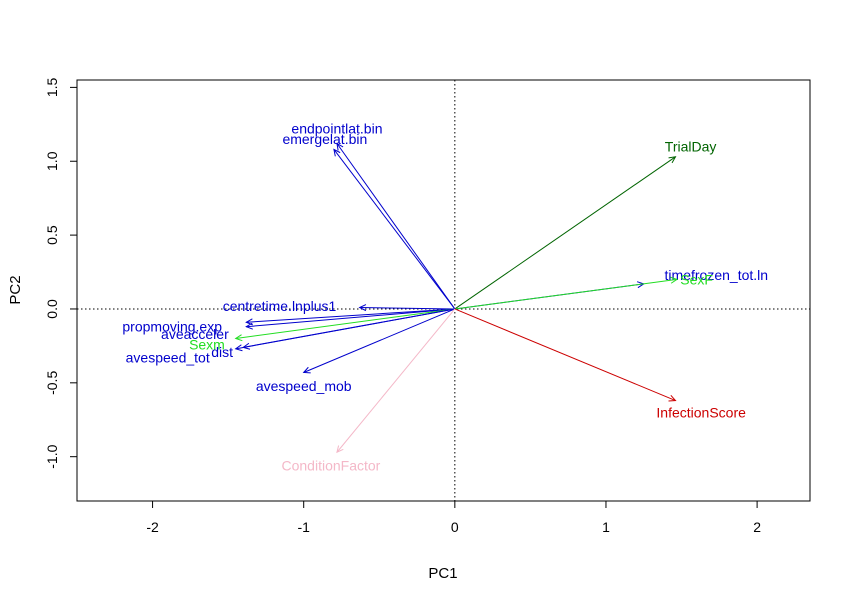 The image size is (850, 600). I want to click on loading-vector: avespeed_mob, so click(356, 351).